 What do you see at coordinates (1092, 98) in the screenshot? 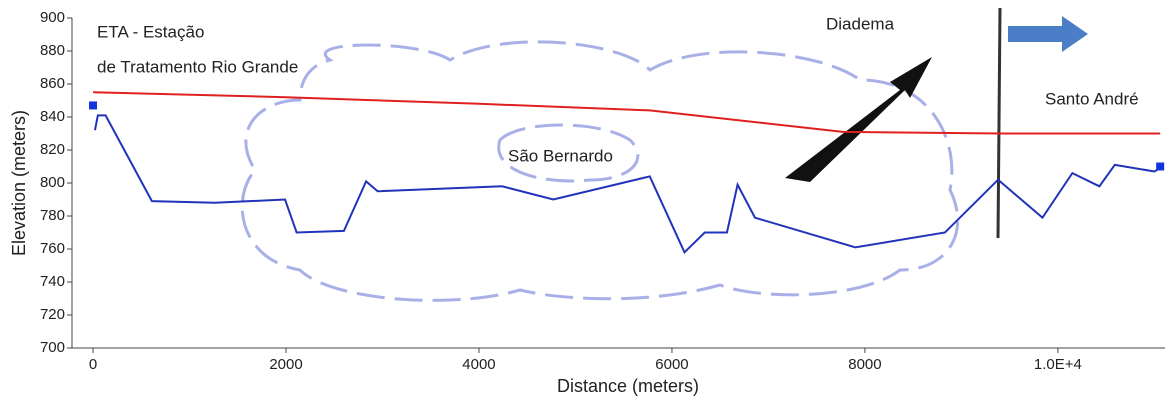
I see `annotation: Santo André` at bounding box center [1092, 98].